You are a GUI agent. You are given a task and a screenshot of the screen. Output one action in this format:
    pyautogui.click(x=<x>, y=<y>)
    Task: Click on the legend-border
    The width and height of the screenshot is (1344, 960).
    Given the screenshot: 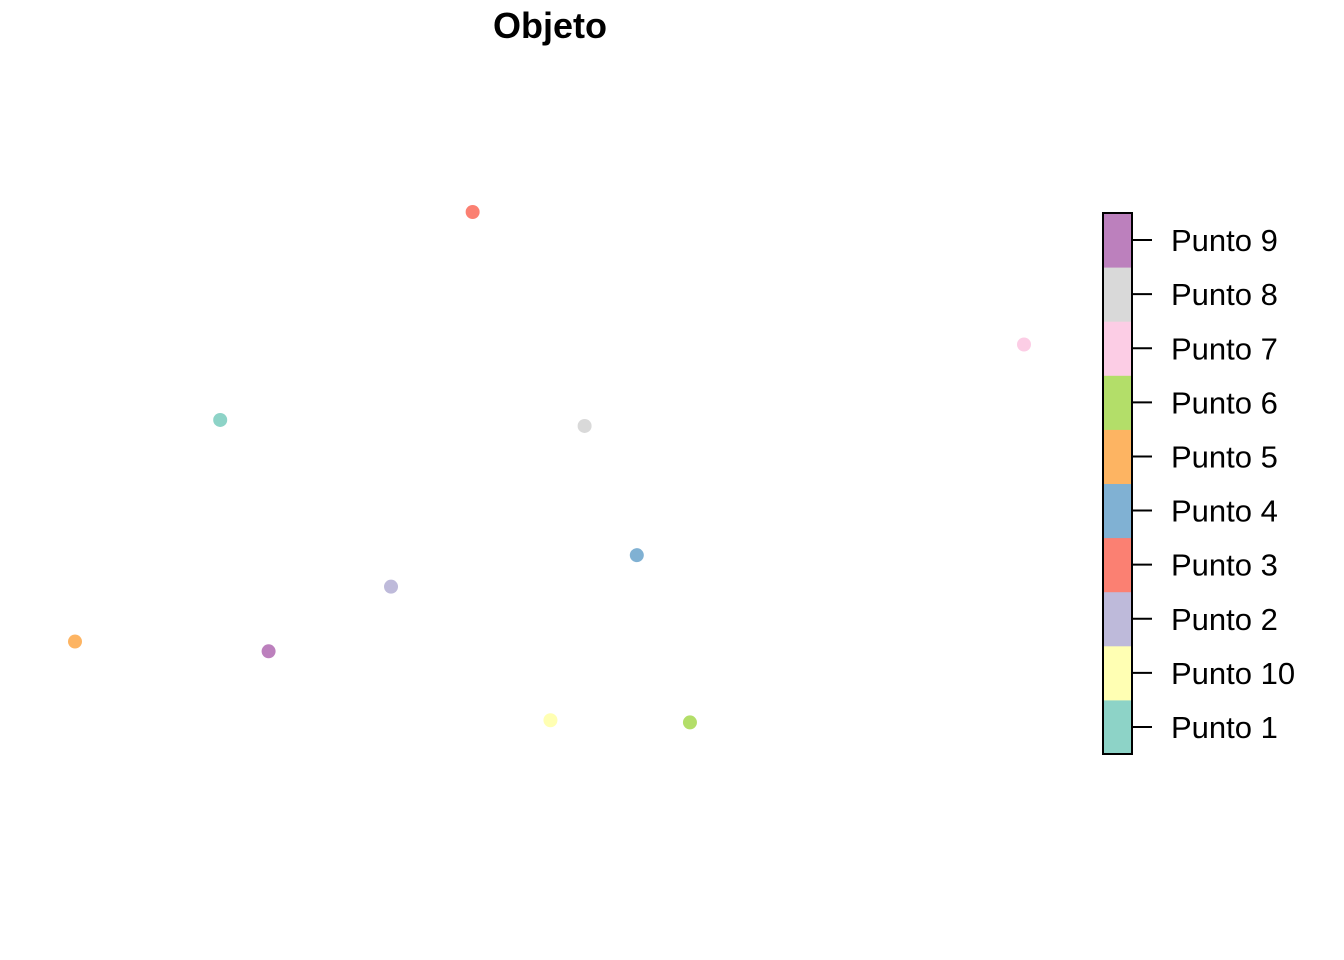 What is the action you would take?
    pyautogui.click(x=1117, y=483)
    